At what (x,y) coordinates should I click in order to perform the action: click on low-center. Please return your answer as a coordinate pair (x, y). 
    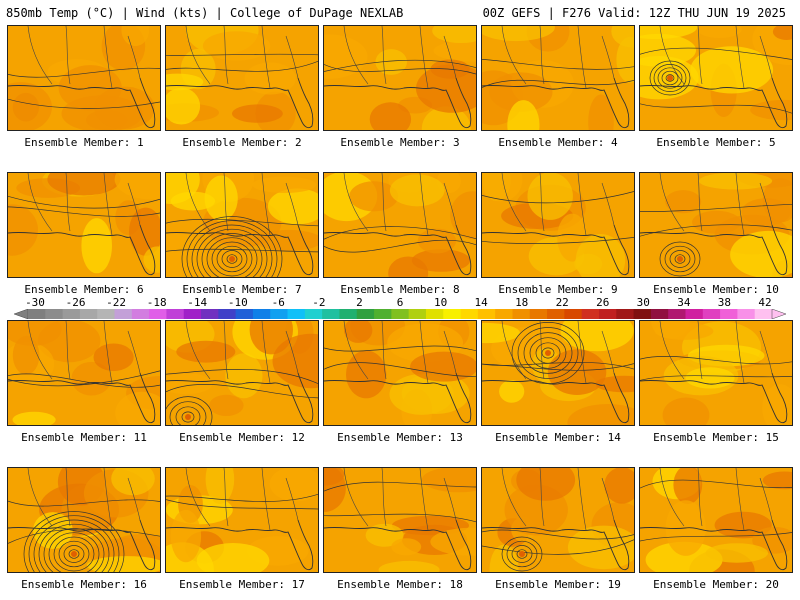
    Looking at the image, I should click on (232, 259).